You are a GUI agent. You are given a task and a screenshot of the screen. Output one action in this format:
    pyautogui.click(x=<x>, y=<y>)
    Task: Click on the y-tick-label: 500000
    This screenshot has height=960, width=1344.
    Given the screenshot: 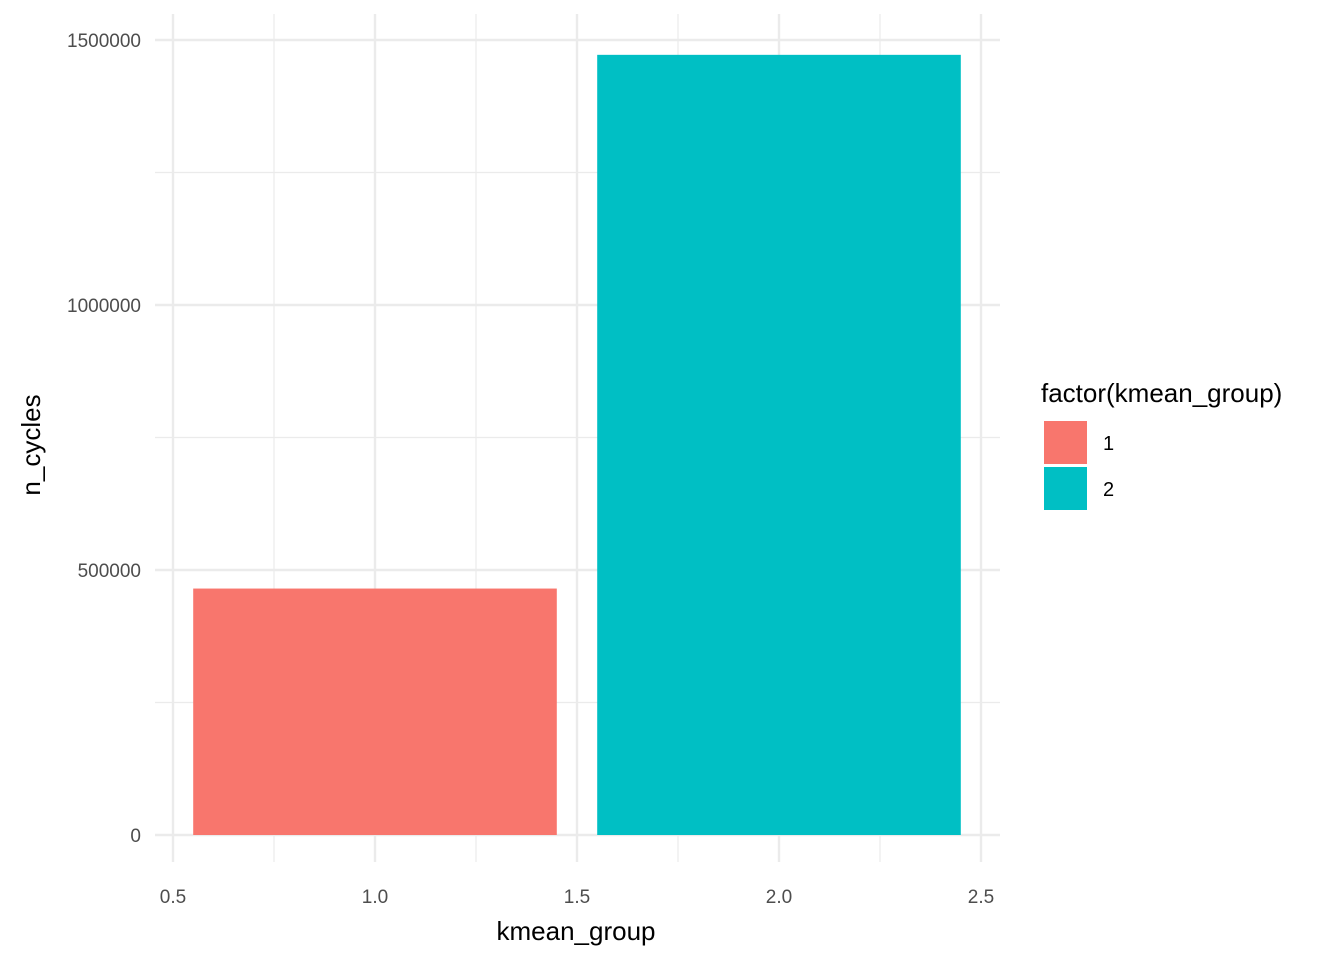 What is the action you would take?
    pyautogui.click(x=109, y=571)
    